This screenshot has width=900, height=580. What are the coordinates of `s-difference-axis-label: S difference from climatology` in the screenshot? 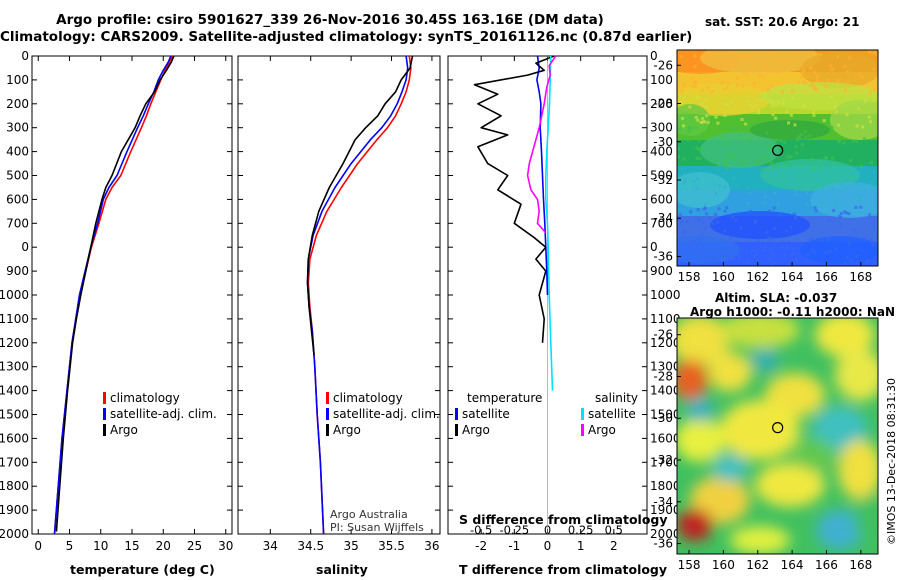 It's located at (563, 519).